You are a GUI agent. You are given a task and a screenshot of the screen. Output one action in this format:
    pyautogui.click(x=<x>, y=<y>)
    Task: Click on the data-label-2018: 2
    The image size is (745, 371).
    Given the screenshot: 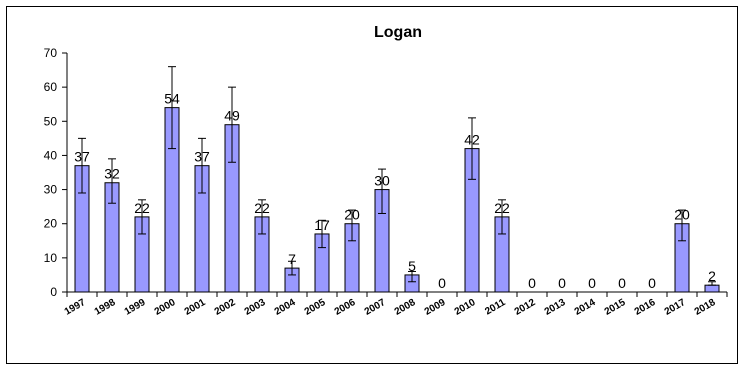 What is the action you would take?
    pyautogui.click(x=712, y=276)
    